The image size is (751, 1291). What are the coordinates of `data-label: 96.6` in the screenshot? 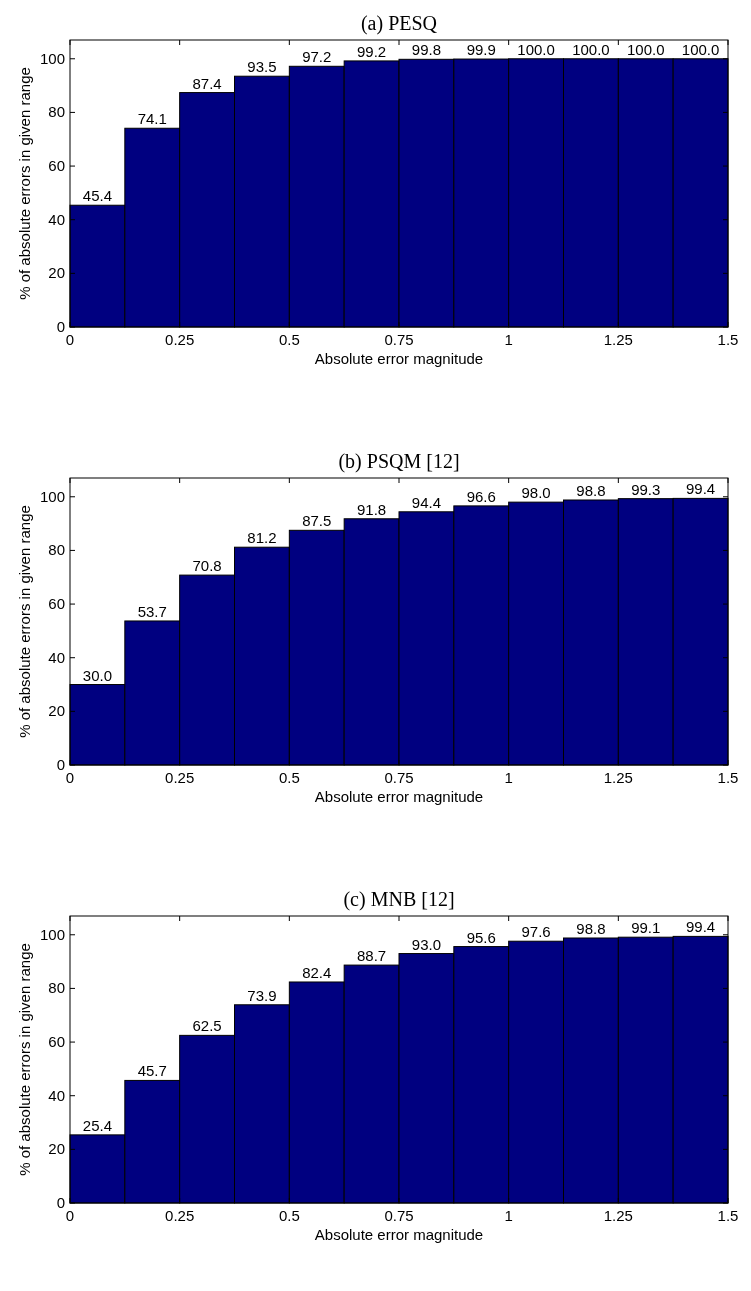 It's located at (481, 496).